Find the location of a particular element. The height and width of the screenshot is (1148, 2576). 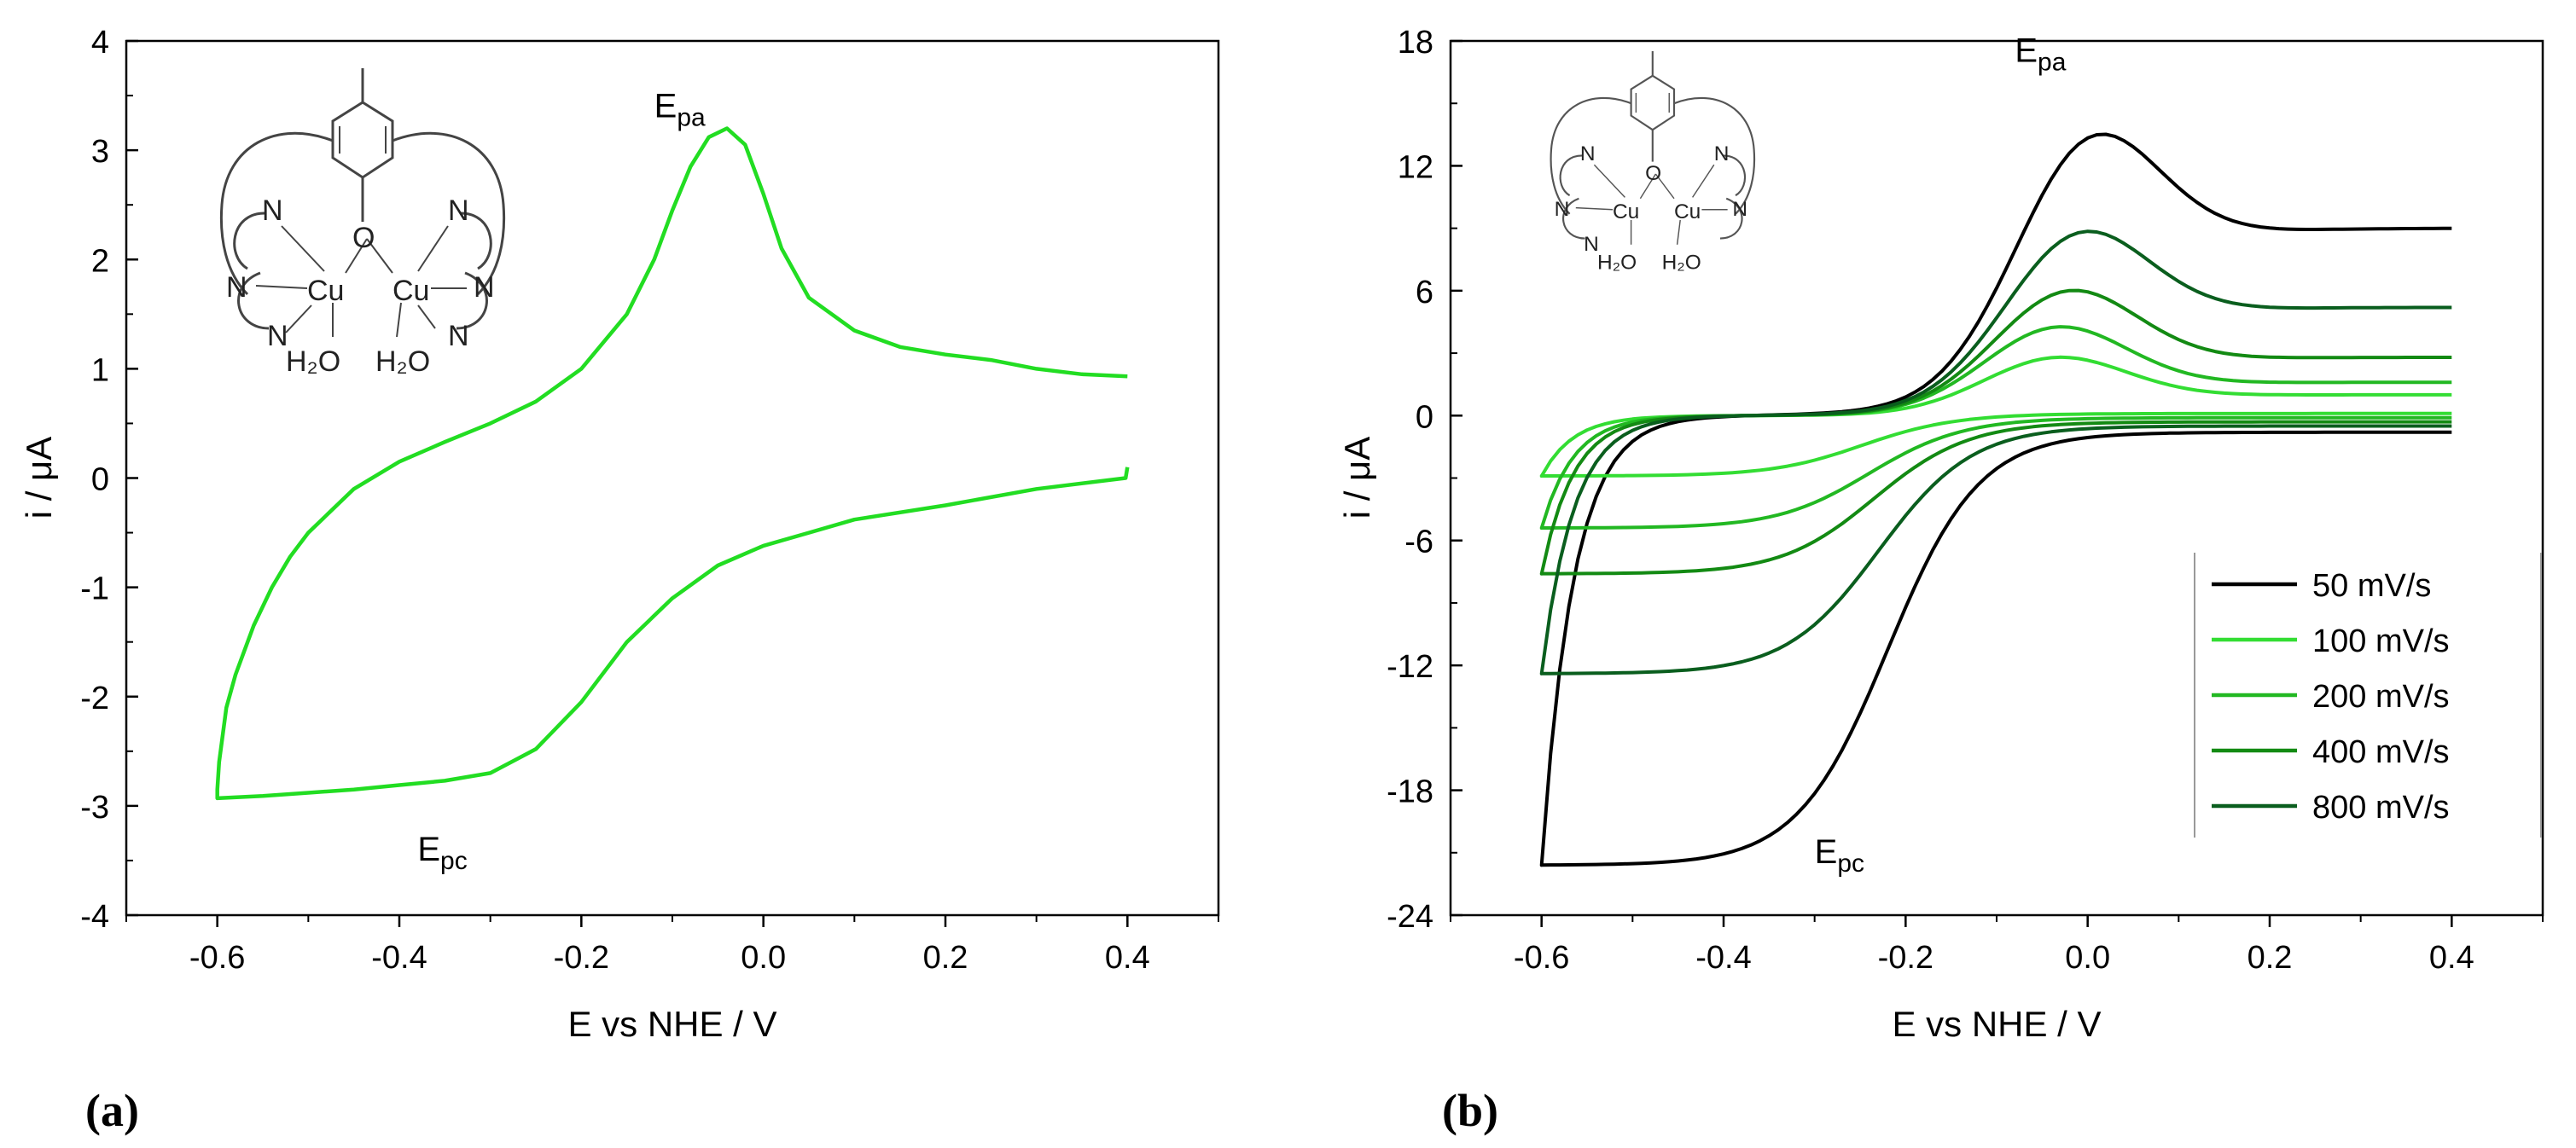

dicopper-complex-structure: N N N O Cu Cu N N H₂O H₂O is located at coordinates (1653, 163).